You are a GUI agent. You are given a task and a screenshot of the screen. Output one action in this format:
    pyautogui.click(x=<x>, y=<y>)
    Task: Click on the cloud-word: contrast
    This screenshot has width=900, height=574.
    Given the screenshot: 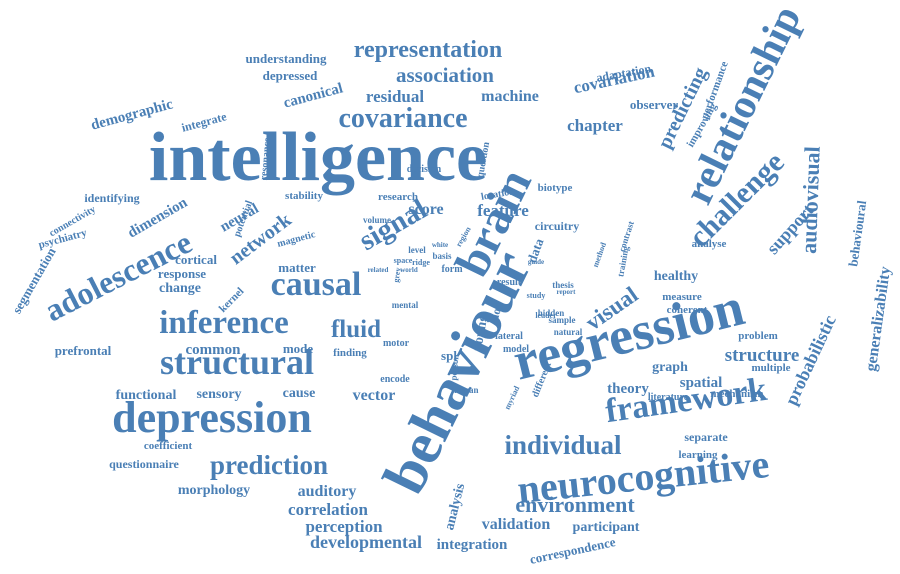 What is the action you would take?
    pyautogui.click(x=626, y=236)
    